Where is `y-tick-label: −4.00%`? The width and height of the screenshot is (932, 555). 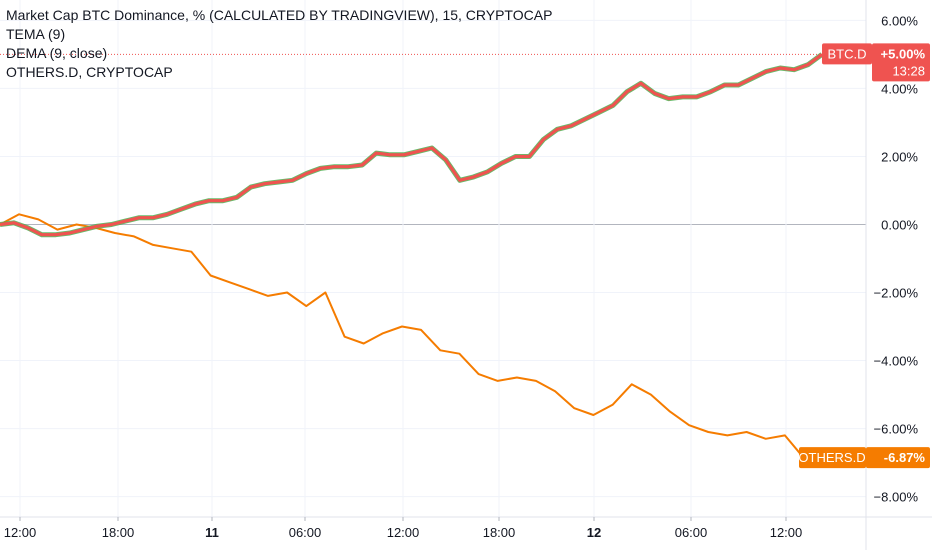
y-tick-label: −4.00% is located at coordinates (896, 361).